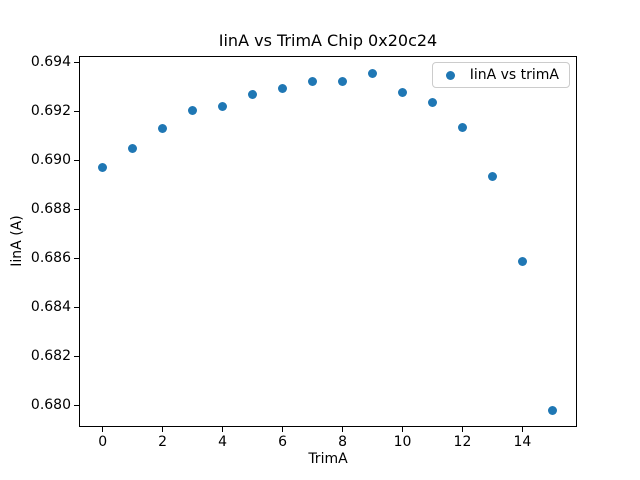 This screenshot has width=640, height=480. I want to click on y-tick-label: 0.680, so click(50, 404).